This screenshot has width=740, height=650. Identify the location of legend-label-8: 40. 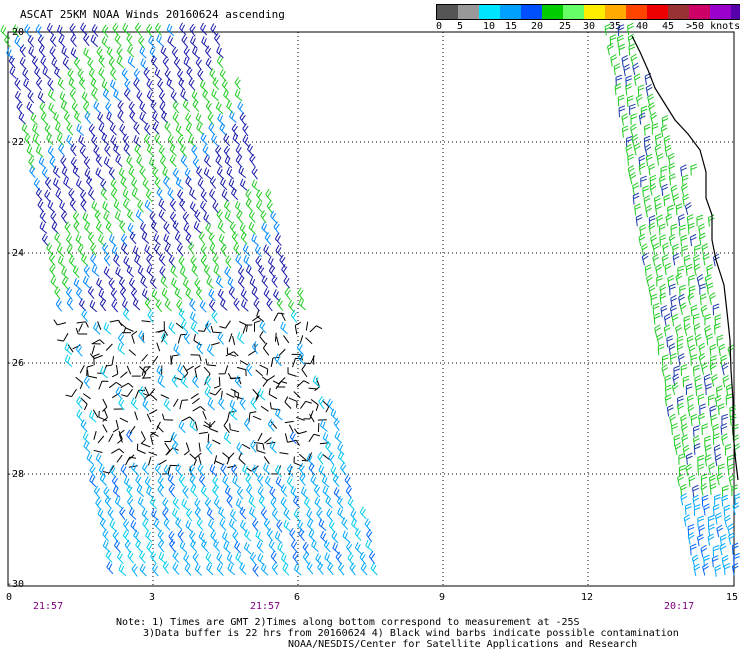
(642, 26).